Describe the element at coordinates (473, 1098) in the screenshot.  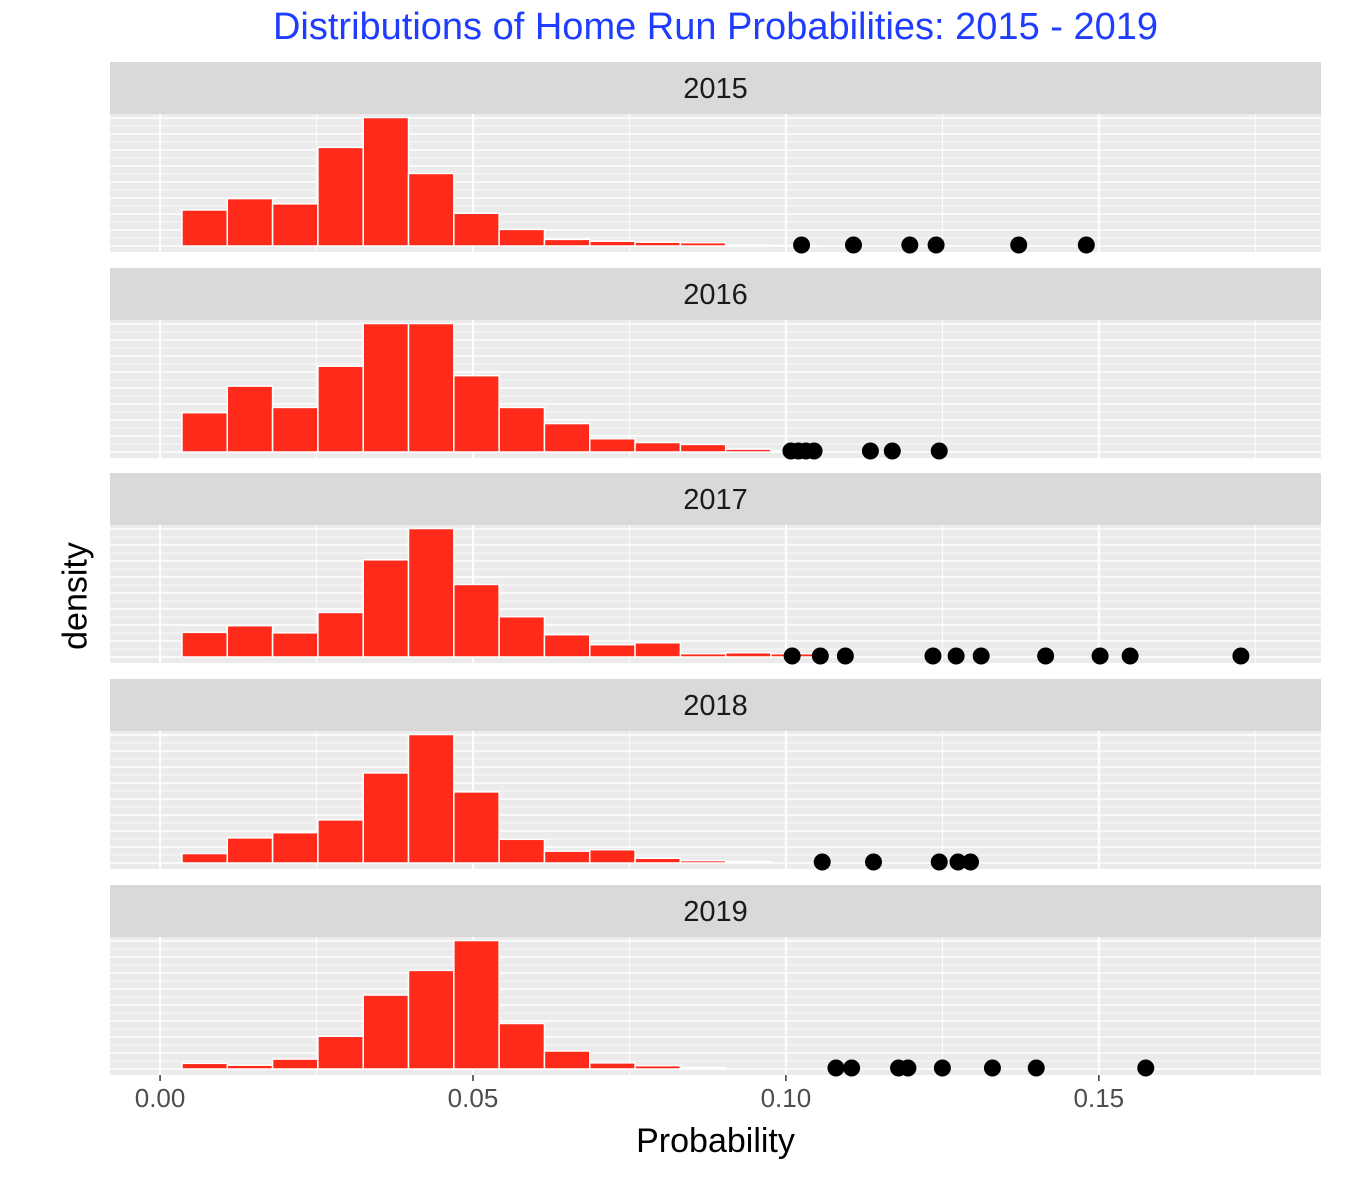
I see `x-tick-label: 0.05` at that location.